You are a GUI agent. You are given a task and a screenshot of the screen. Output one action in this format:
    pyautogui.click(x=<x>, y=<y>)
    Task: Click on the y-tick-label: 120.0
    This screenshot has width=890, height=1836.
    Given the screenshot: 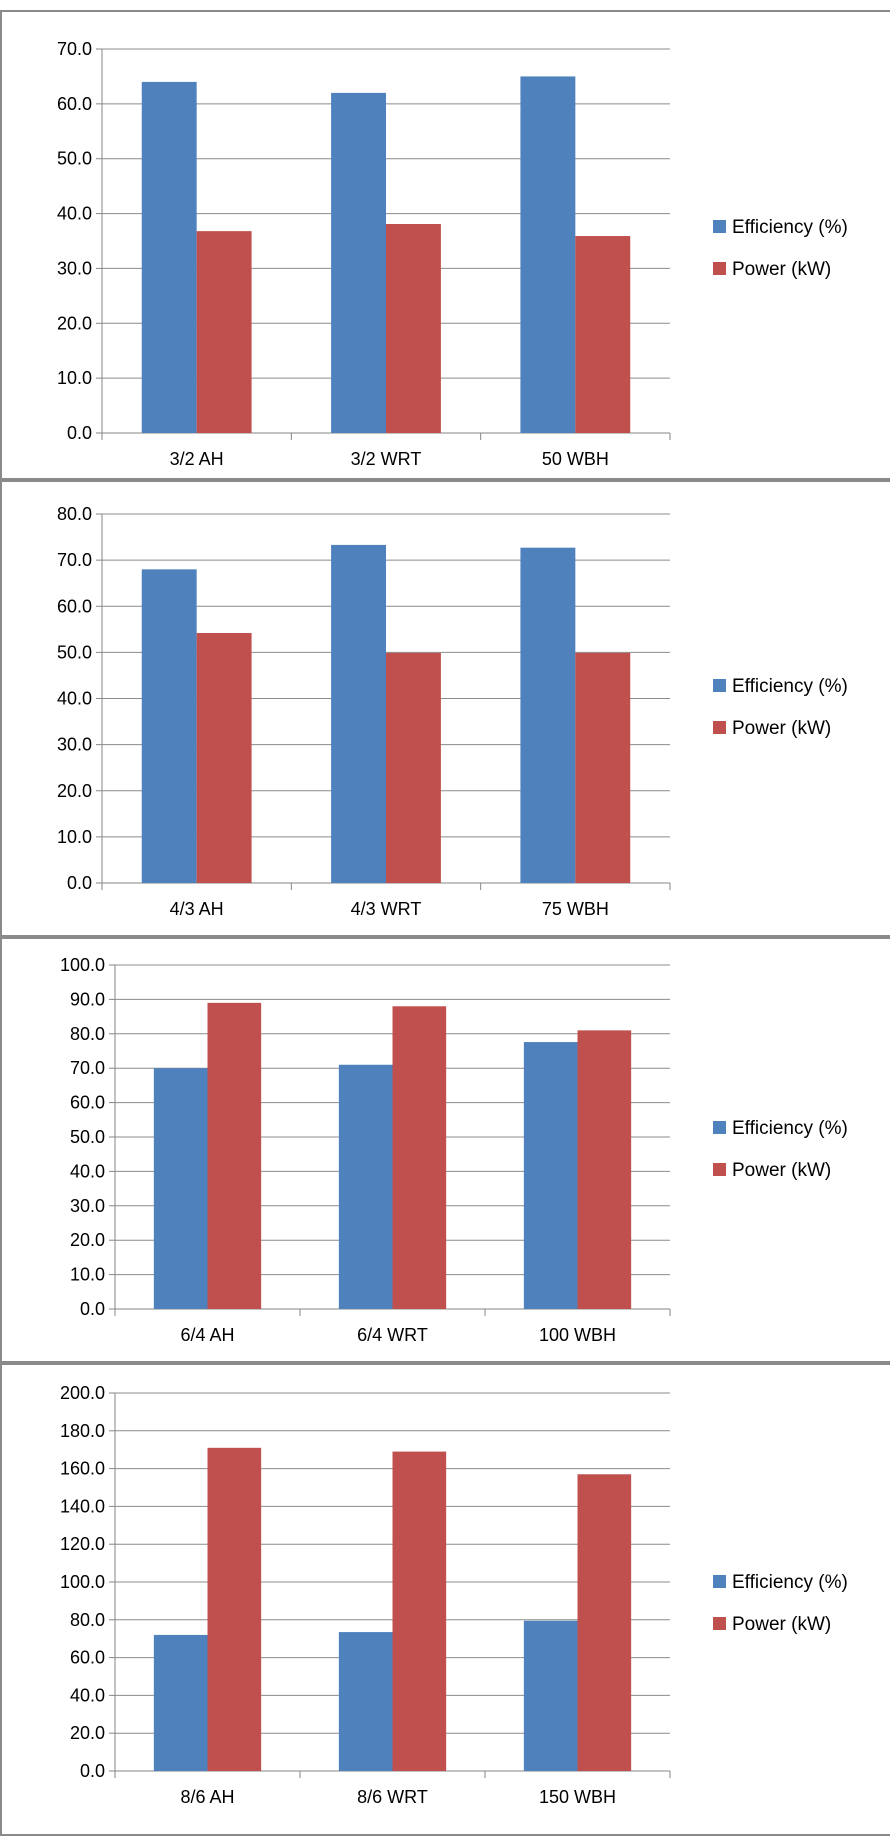 What is the action you would take?
    pyautogui.click(x=82, y=1544)
    